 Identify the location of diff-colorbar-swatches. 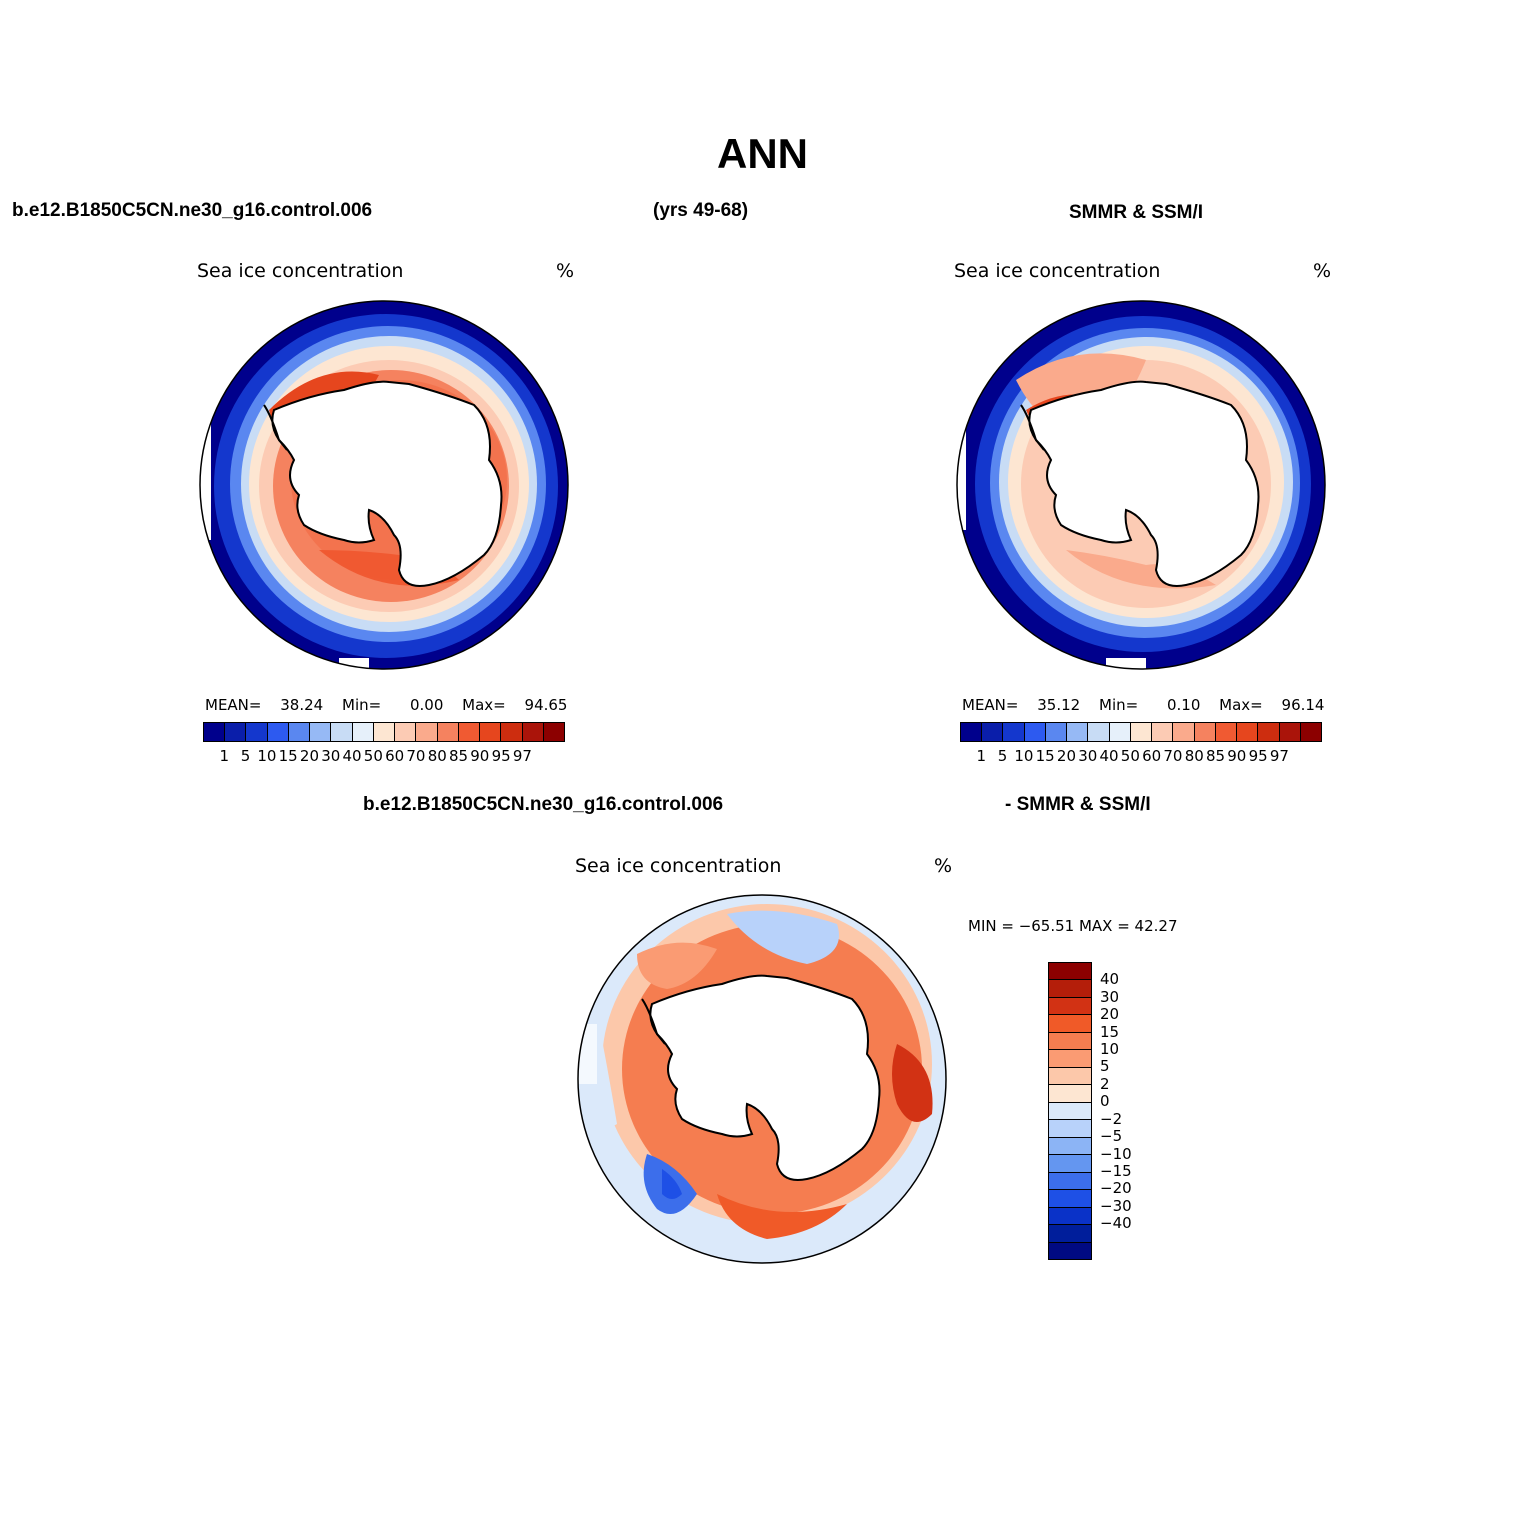
(1070, 1111).